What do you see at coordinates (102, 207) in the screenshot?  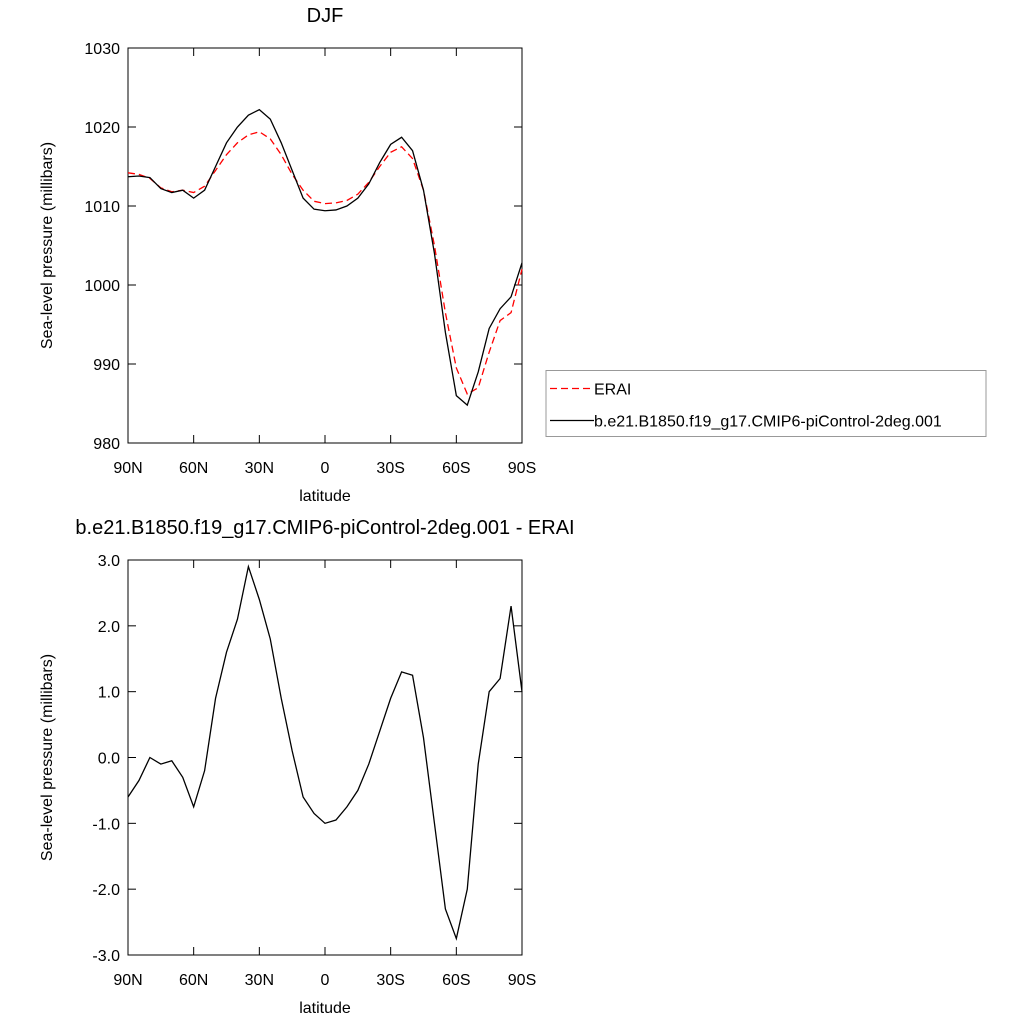 I see `y-tick-label: 1010` at bounding box center [102, 207].